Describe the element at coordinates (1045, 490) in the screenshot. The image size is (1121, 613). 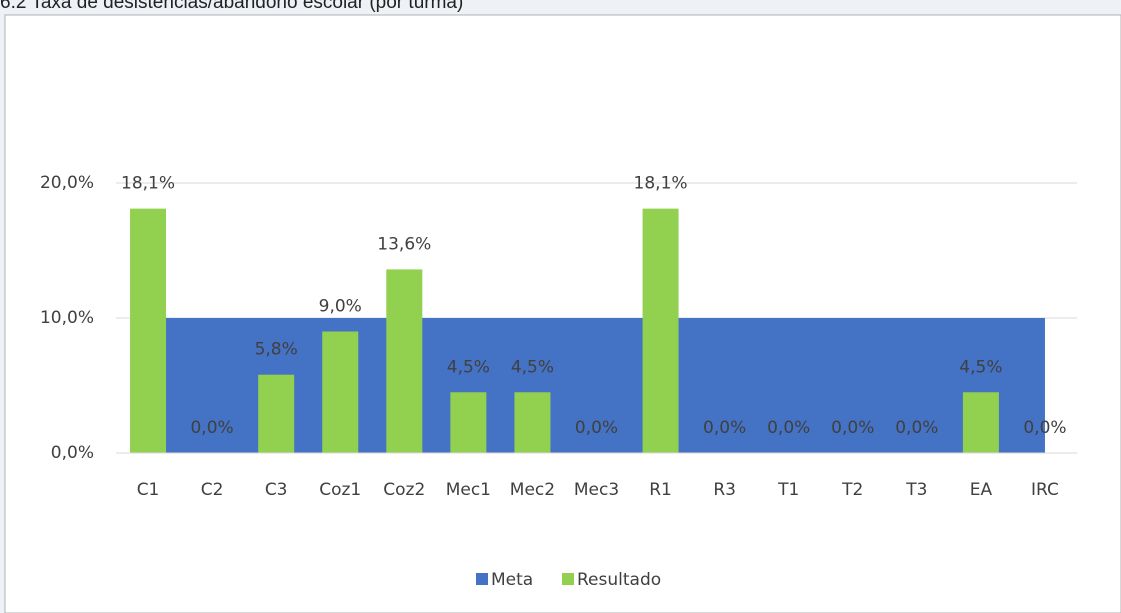
I see `x-tick-label: IRC` at that location.